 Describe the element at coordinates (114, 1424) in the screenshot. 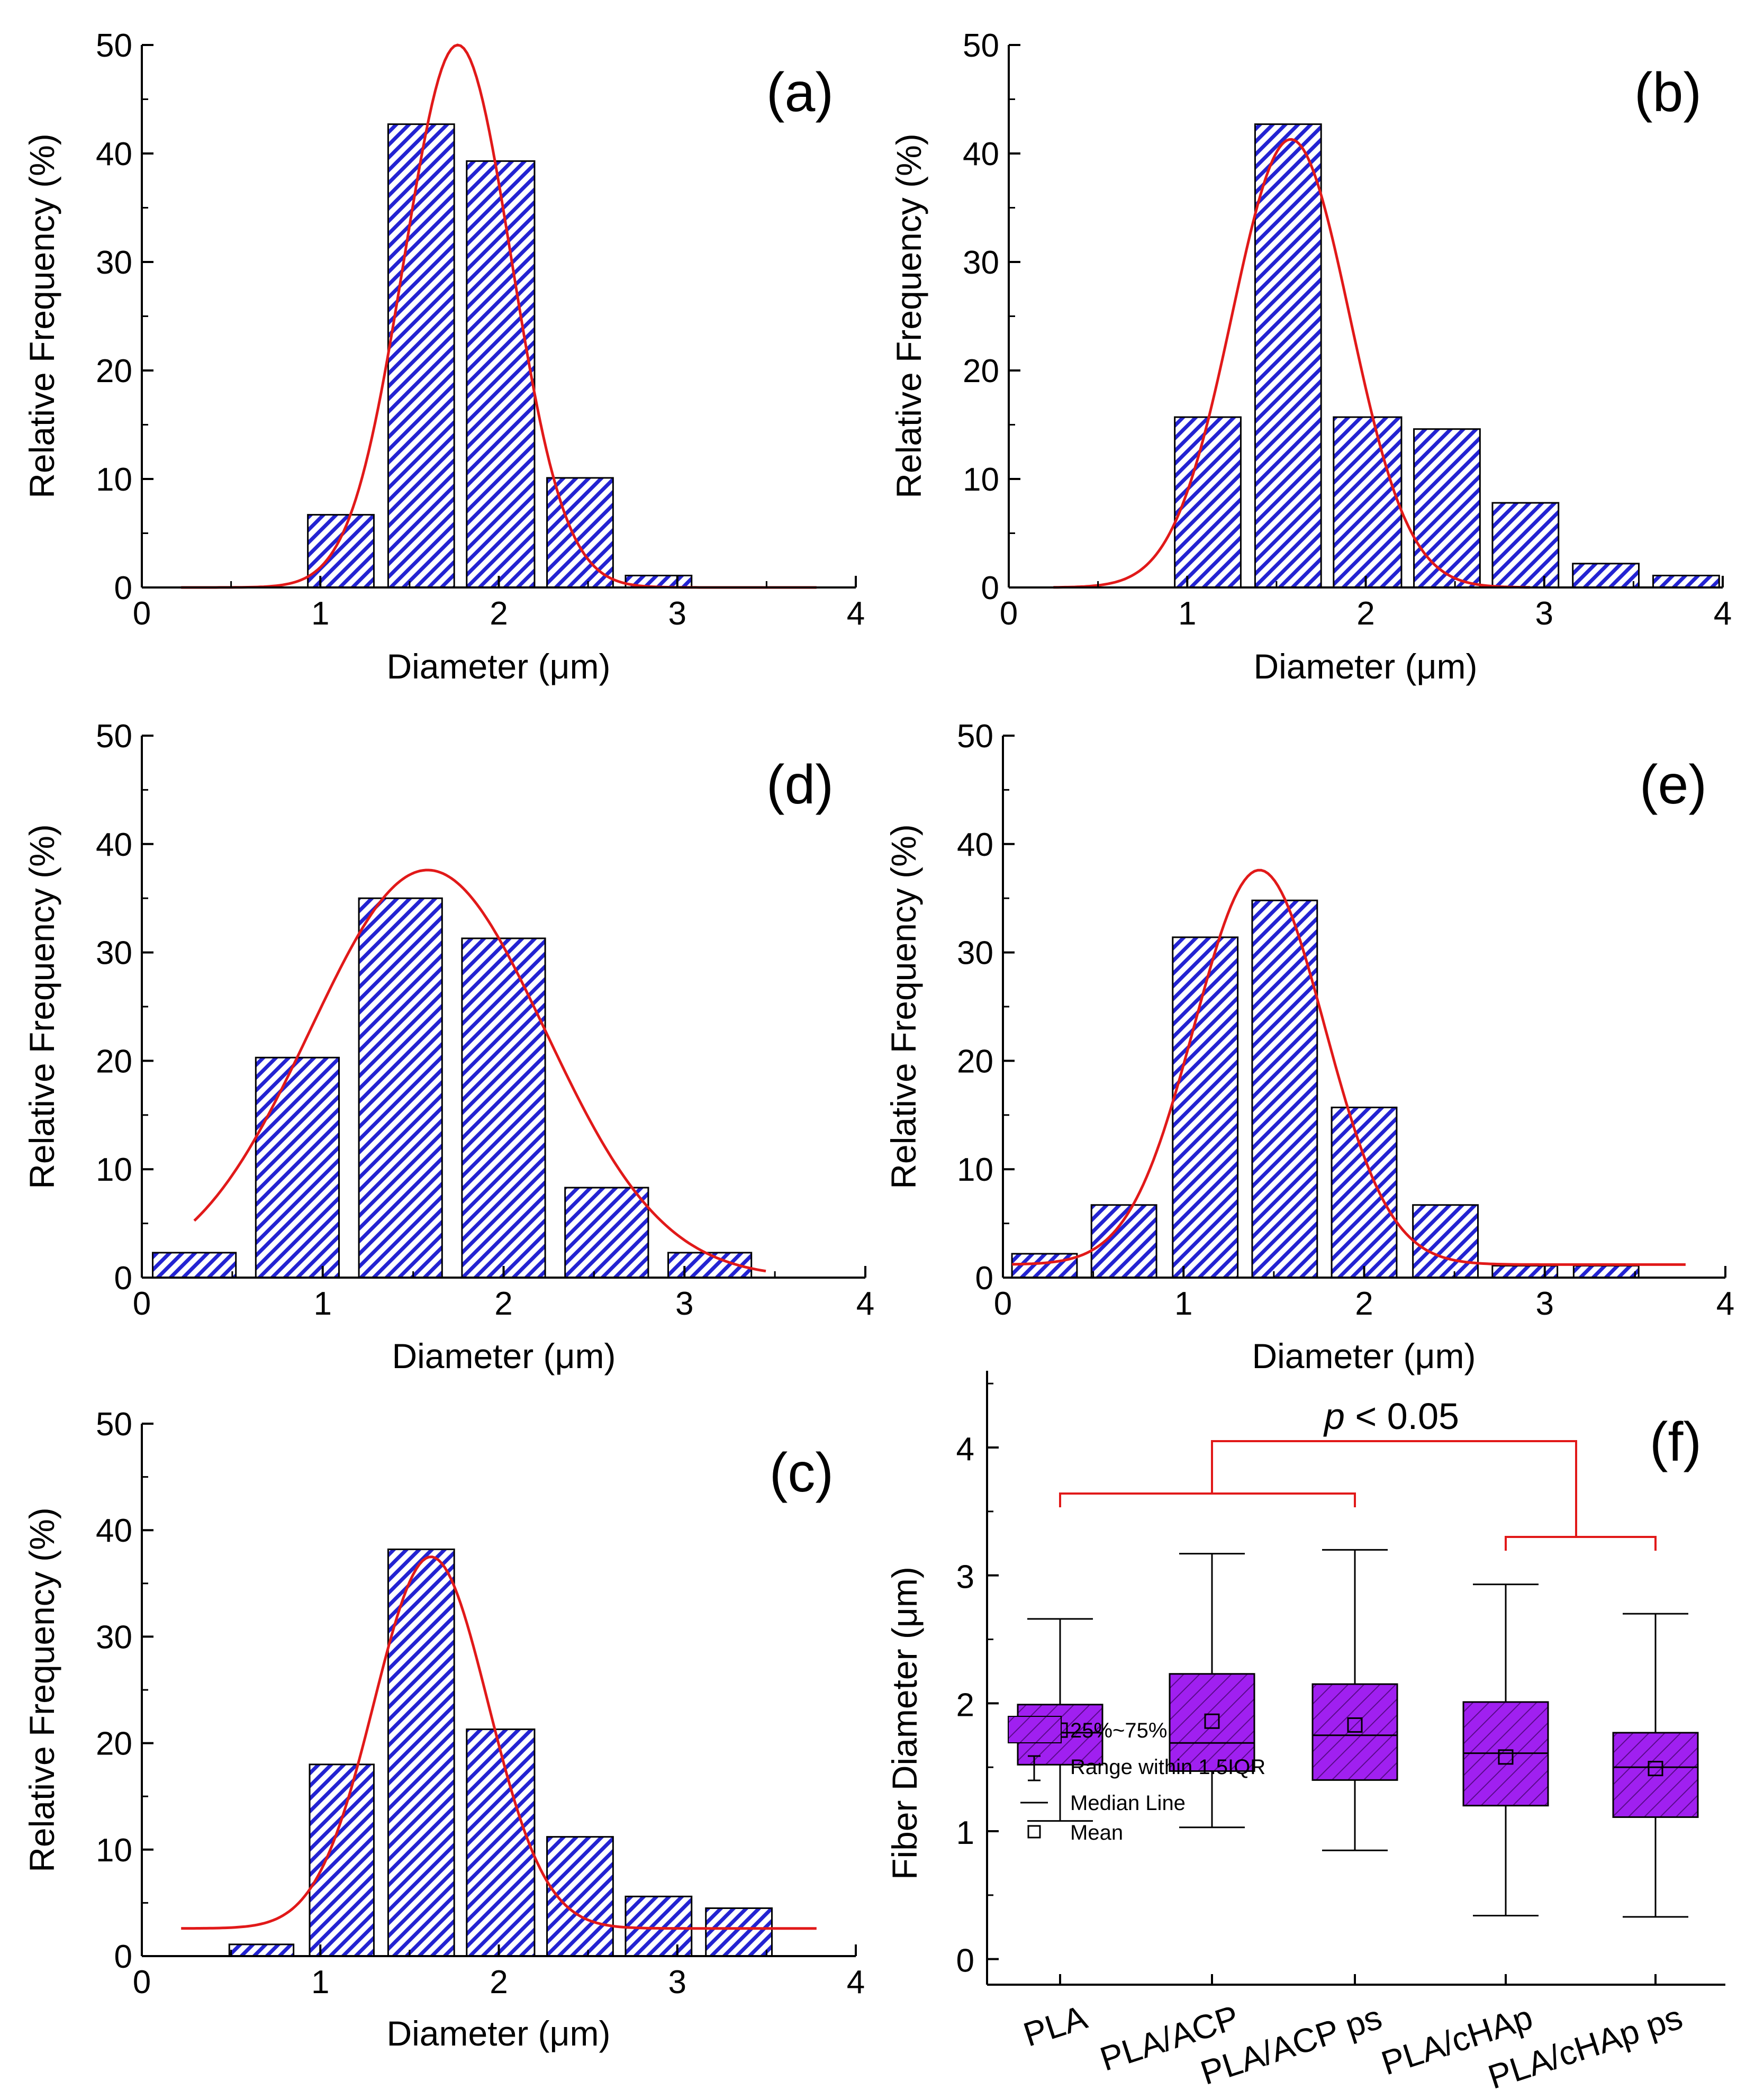

I see `chart-c-ytick-label-5: 50` at that location.